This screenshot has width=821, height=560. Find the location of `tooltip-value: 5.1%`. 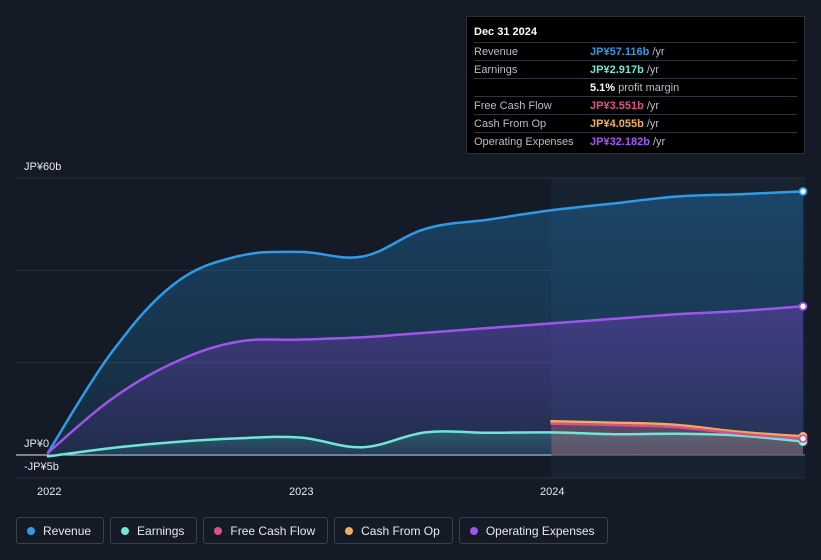

tooltip-value: 5.1% is located at coordinates (603, 87).